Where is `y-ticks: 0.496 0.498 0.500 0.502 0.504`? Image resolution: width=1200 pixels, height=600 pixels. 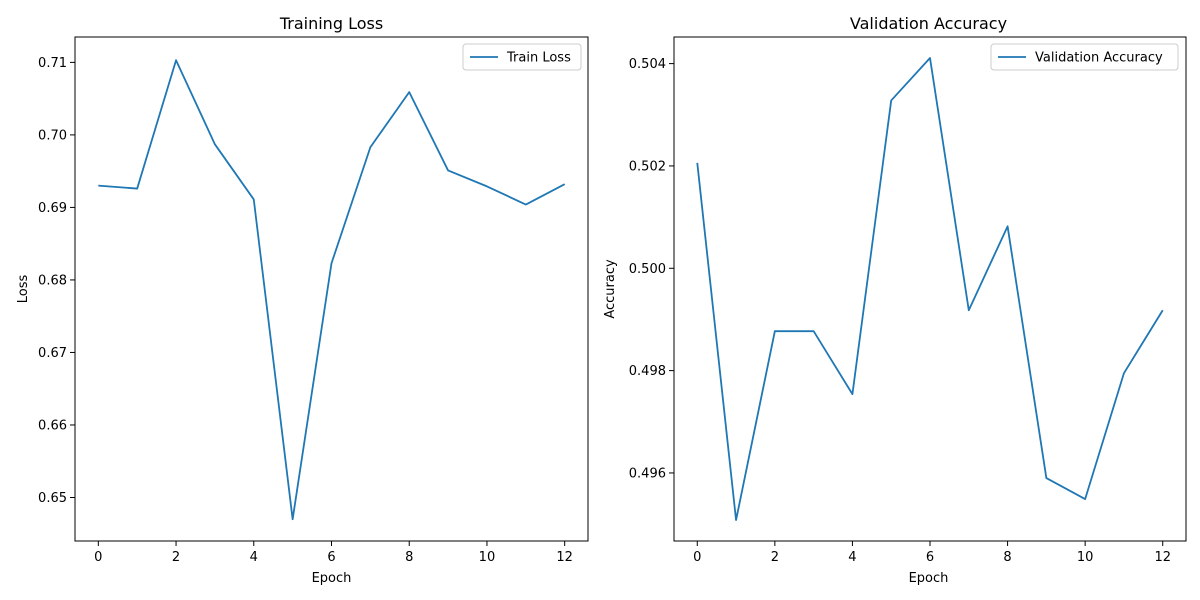
y-ticks: 0.496 0.498 0.500 0.502 0.504 is located at coordinates (651, 269).